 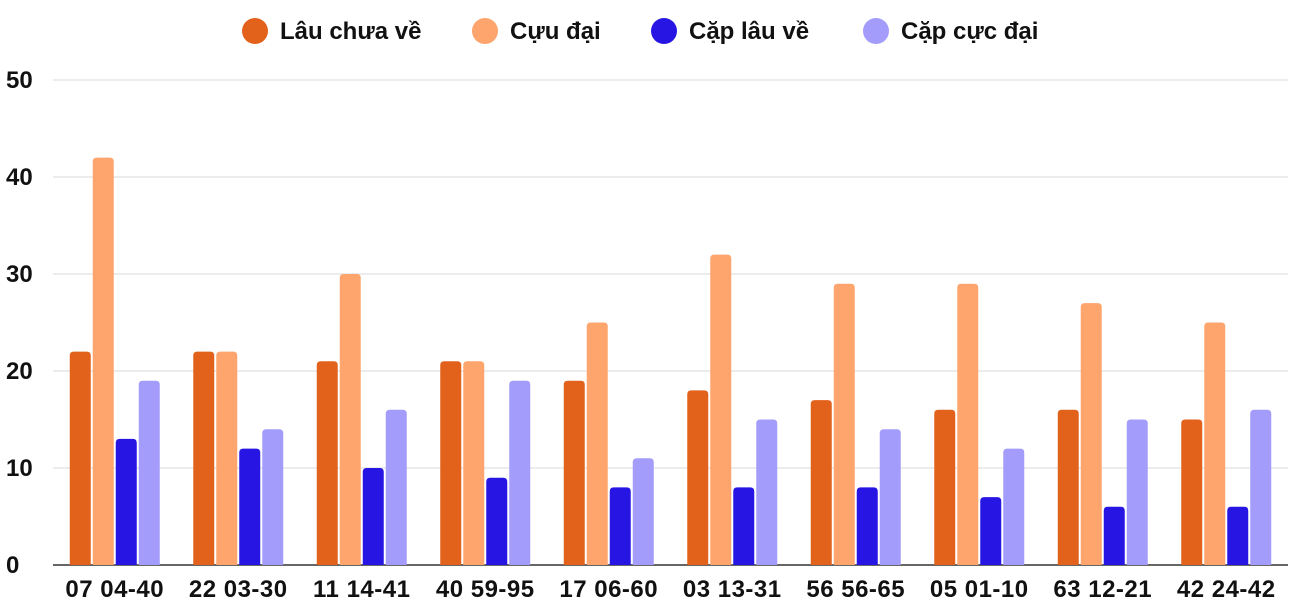 What do you see at coordinates (19, 371) in the screenshot?
I see `y-tick-label: 20` at bounding box center [19, 371].